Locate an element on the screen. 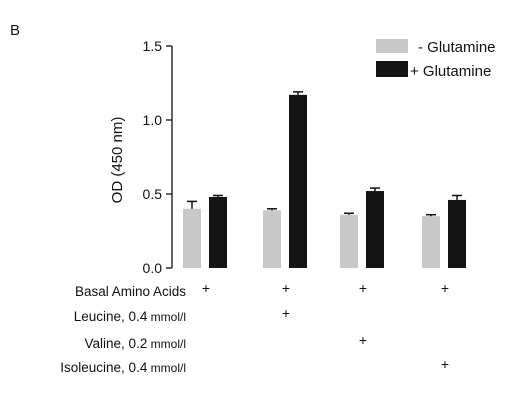 This screenshot has width=520, height=400. y-tick-label: 0.0 is located at coordinates (153, 268).